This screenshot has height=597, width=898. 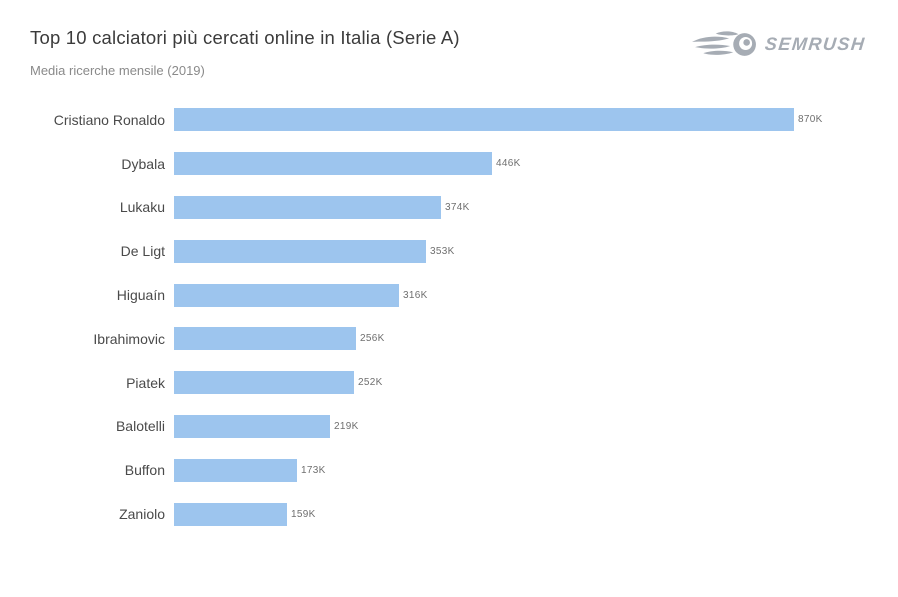 I want to click on chart-row: Buffon 173K, so click(x=449, y=470).